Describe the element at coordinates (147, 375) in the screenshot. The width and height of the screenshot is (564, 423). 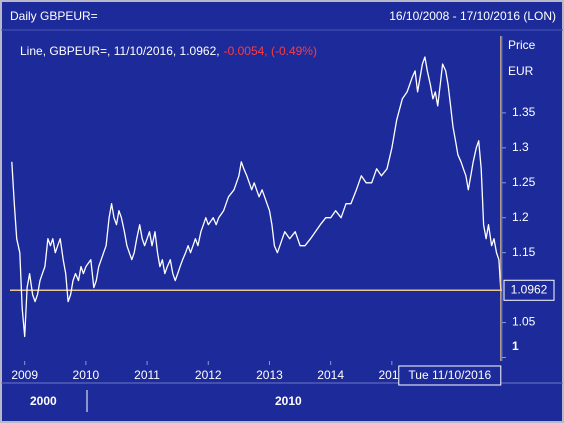
I see `x-tick-label: 2011` at that location.